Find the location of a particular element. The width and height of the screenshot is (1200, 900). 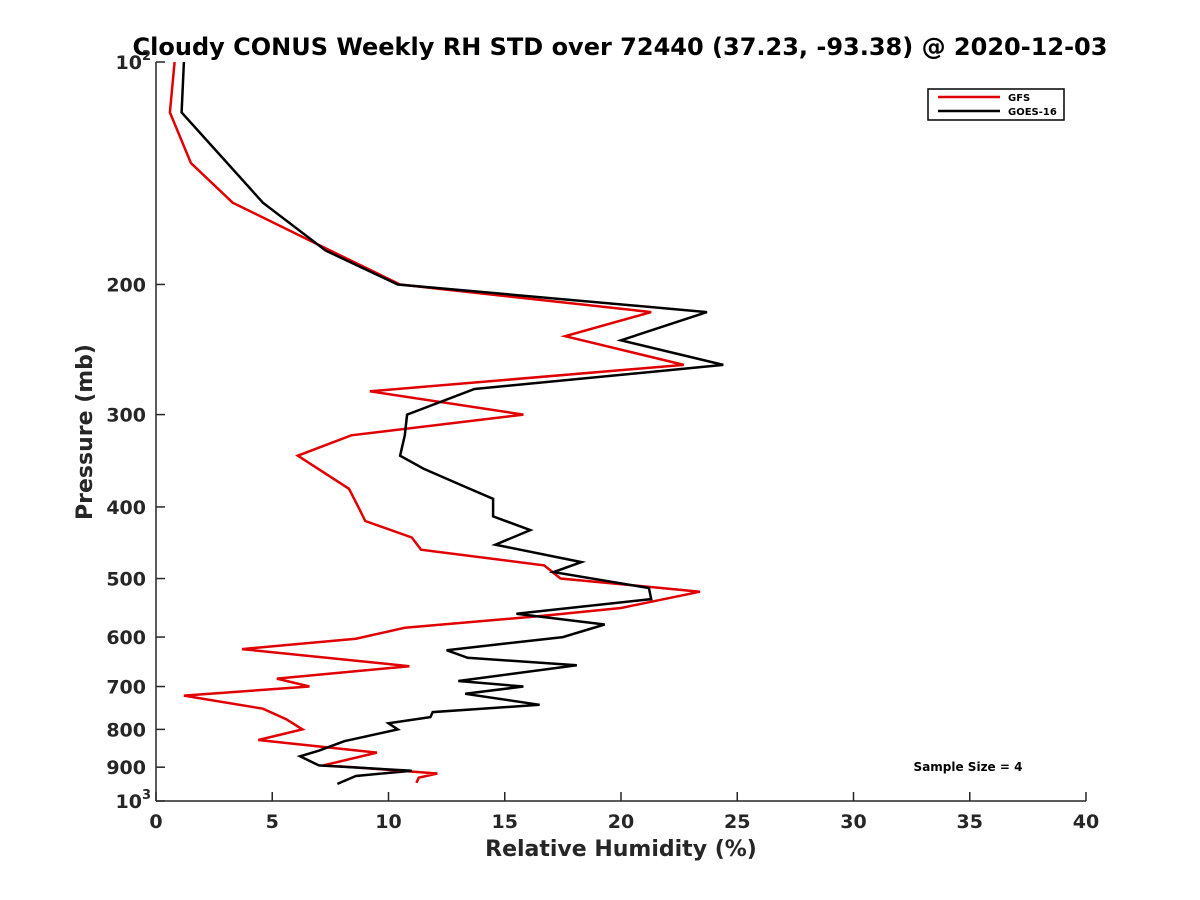

y-tick-label: 200 is located at coordinates (126, 285).